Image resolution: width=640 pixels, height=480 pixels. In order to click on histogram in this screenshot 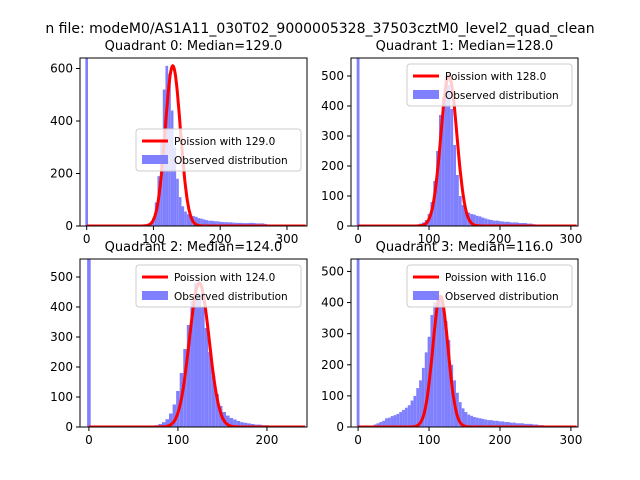, I will do `click(466, 142)`.